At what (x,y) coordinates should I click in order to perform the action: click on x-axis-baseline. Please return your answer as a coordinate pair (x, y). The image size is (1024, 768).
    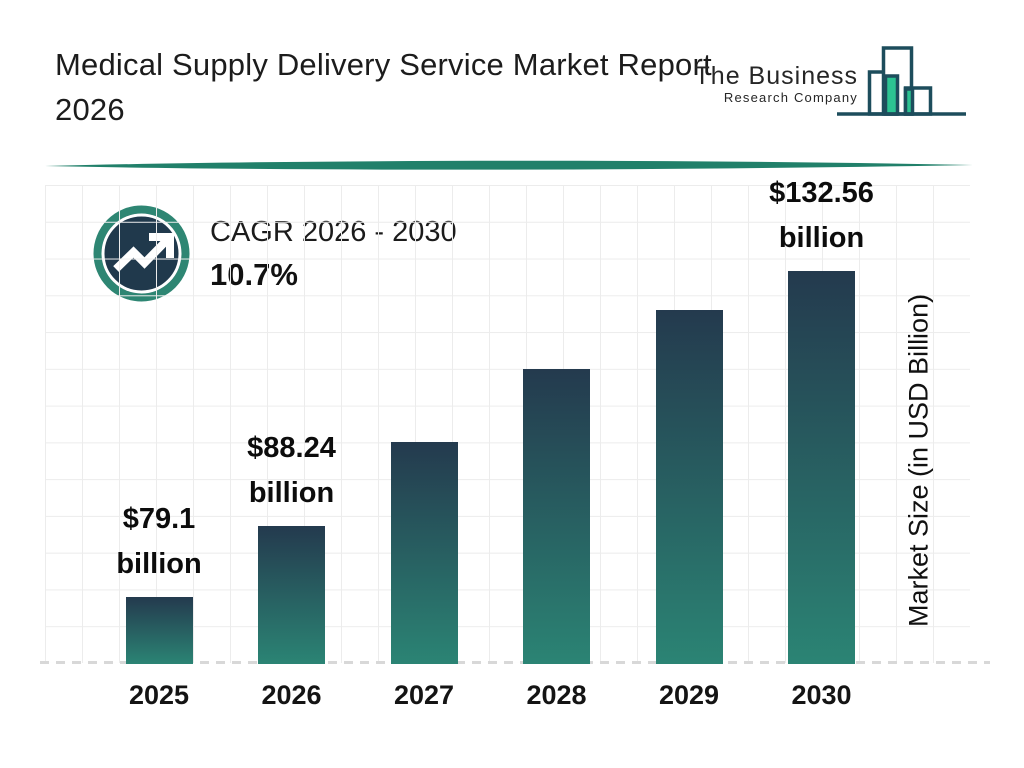
    Looking at the image, I should click on (515, 662).